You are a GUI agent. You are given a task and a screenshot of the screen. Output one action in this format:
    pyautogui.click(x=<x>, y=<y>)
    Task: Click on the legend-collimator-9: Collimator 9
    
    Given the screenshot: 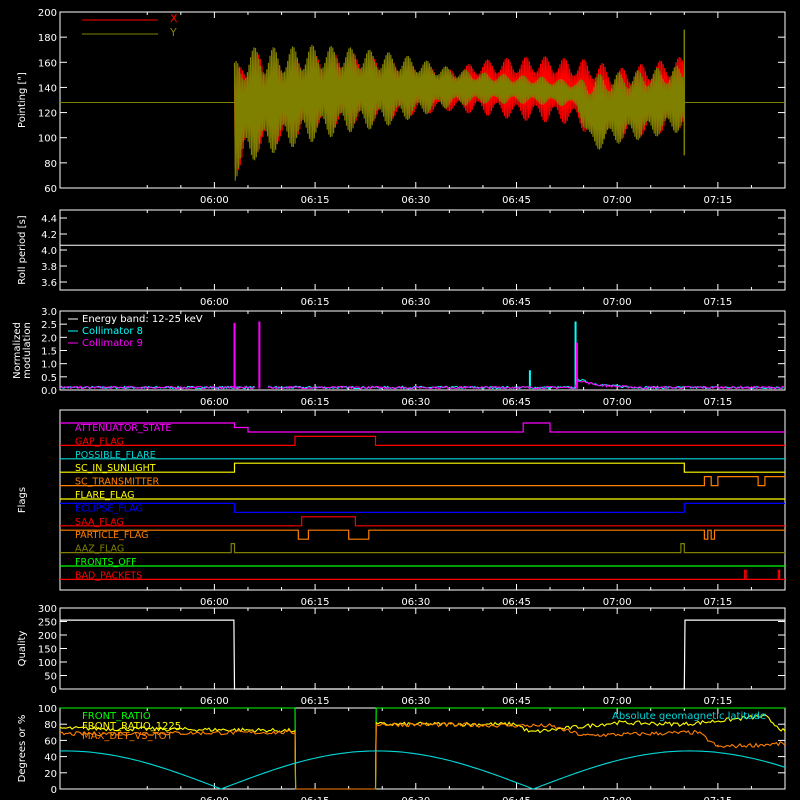 What is the action you would take?
    pyautogui.click(x=112, y=343)
    